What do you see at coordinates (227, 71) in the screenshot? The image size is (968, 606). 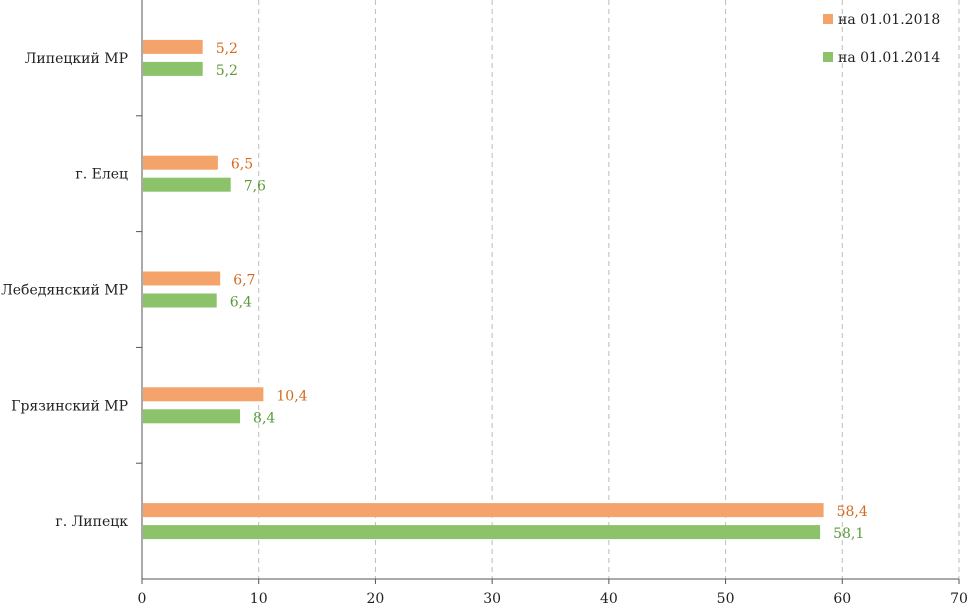 I see `value-label-s1-0: 5,2` at bounding box center [227, 71].